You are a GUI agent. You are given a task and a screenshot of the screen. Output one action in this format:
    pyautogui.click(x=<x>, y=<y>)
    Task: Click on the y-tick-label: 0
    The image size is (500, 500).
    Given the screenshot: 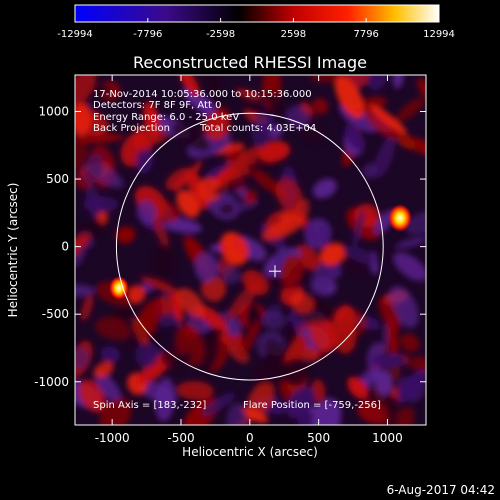 What is the action you would take?
    pyautogui.click(x=65, y=247)
    